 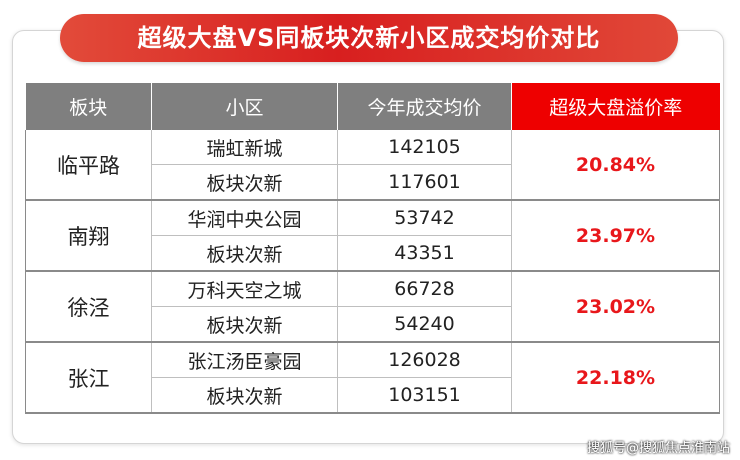 What do you see at coordinates (244, 106) in the screenshot?
I see `header-community: 小区` at bounding box center [244, 106].